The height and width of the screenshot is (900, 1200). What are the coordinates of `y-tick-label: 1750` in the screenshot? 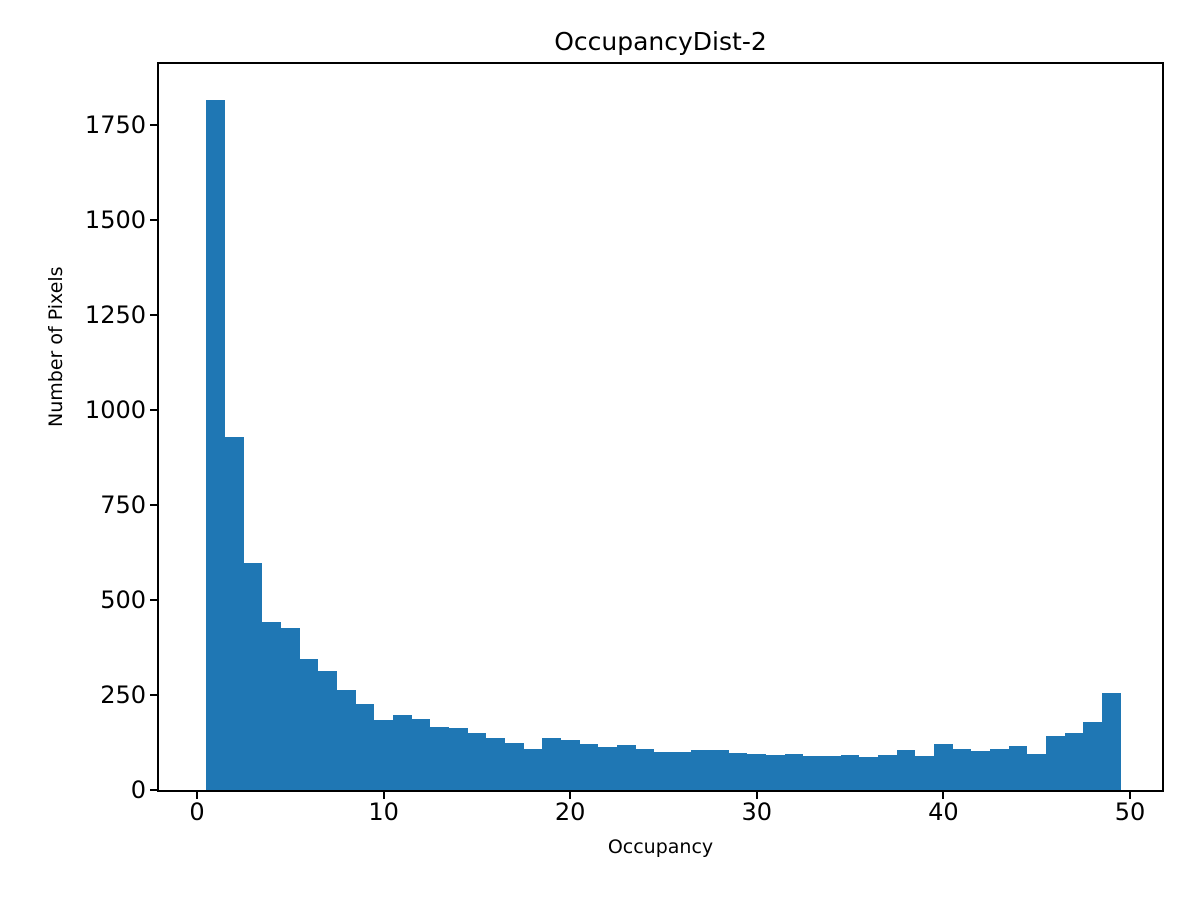 It's located at (115, 124).